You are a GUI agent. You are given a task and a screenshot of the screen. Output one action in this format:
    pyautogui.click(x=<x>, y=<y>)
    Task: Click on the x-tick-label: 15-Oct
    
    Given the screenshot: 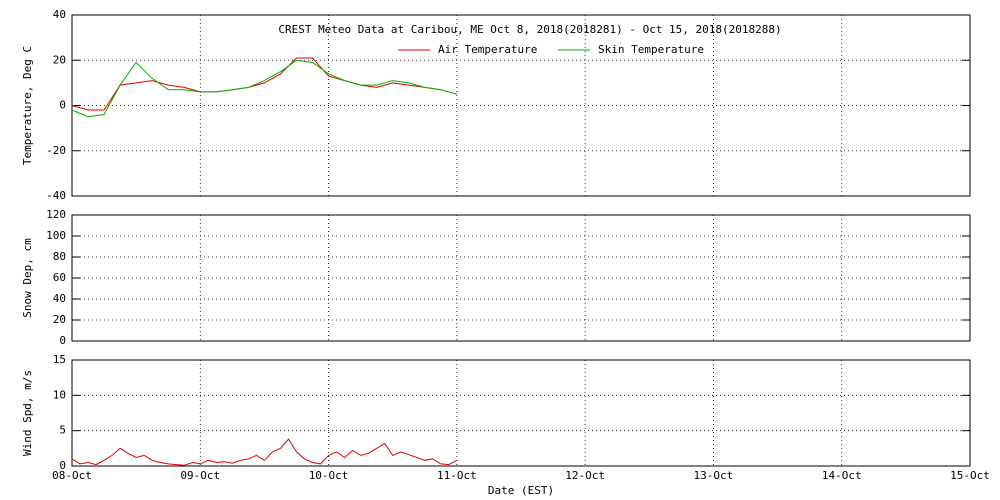 What is the action you would take?
    pyautogui.click(x=970, y=475)
    